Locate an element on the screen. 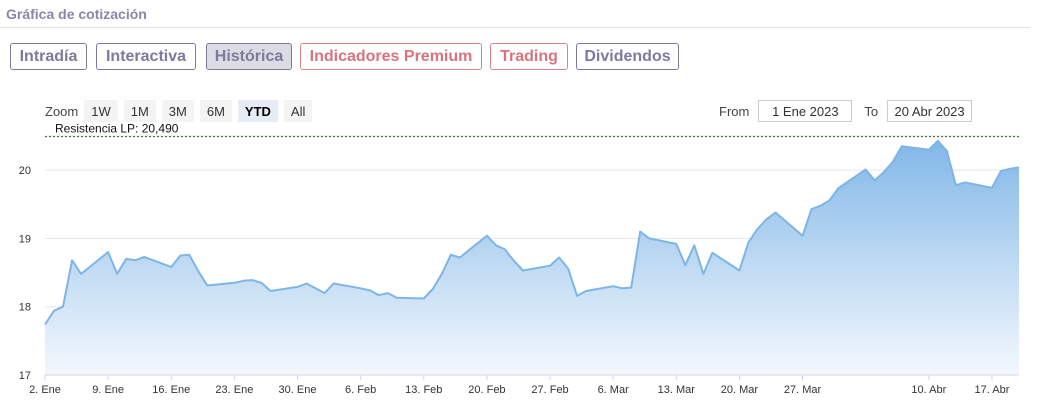  y-tick-label: 17 is located at coordinates (25, 376).